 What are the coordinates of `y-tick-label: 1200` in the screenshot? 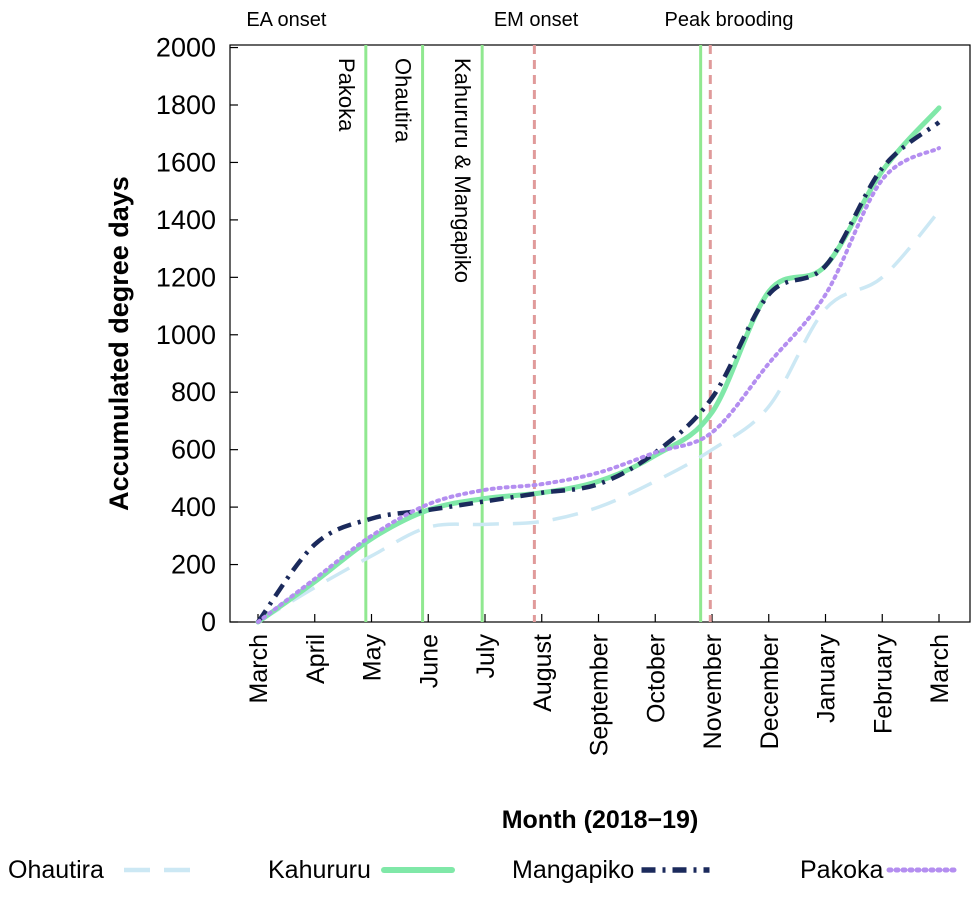 It's located at (186, 277).